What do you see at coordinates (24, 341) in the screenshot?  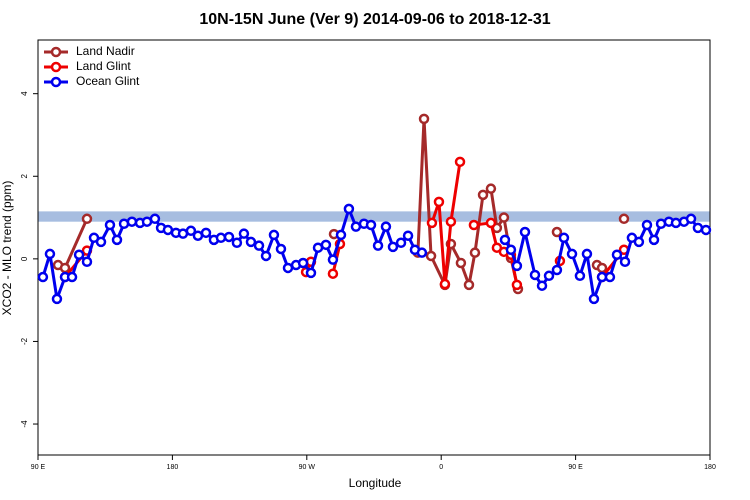 I see `y-tick-label: -2` at bounding box center [24, 341].